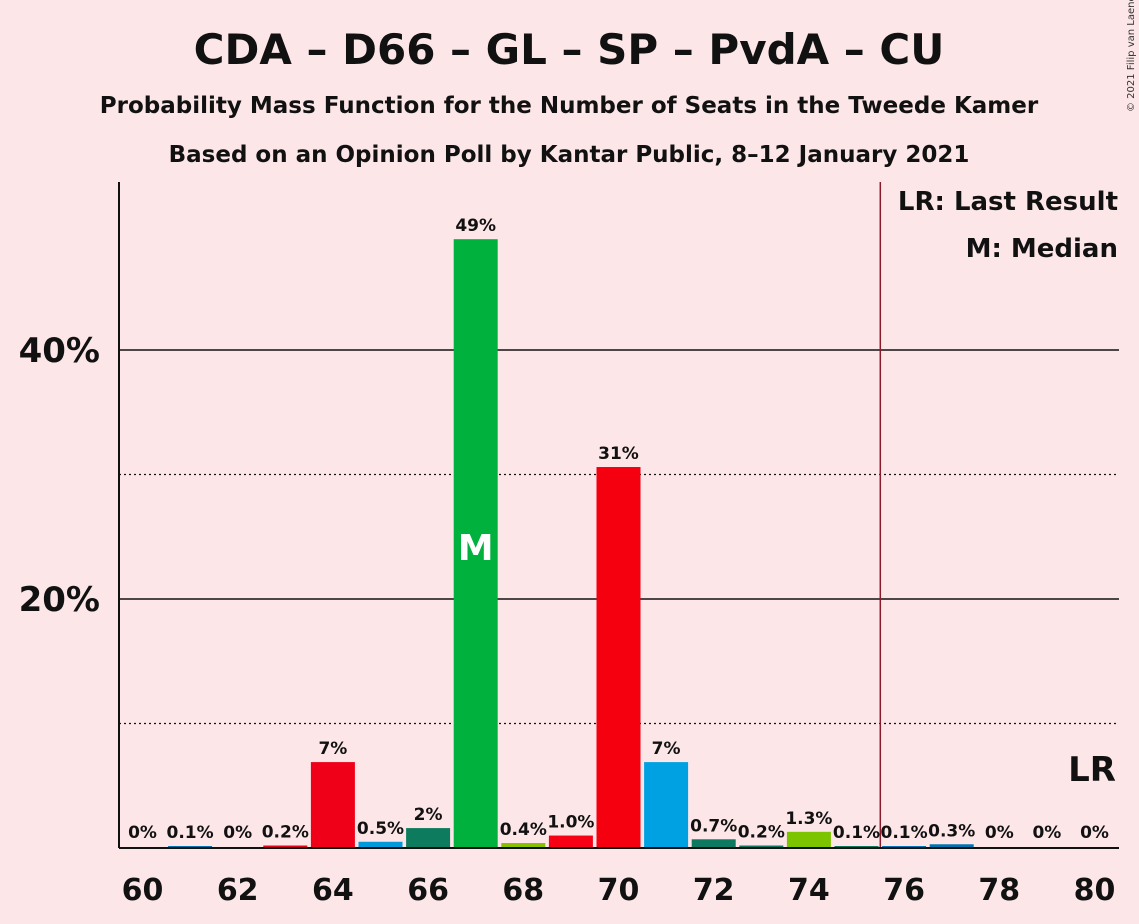  I want to click on x-tick-label: 78, so click(999, 890).